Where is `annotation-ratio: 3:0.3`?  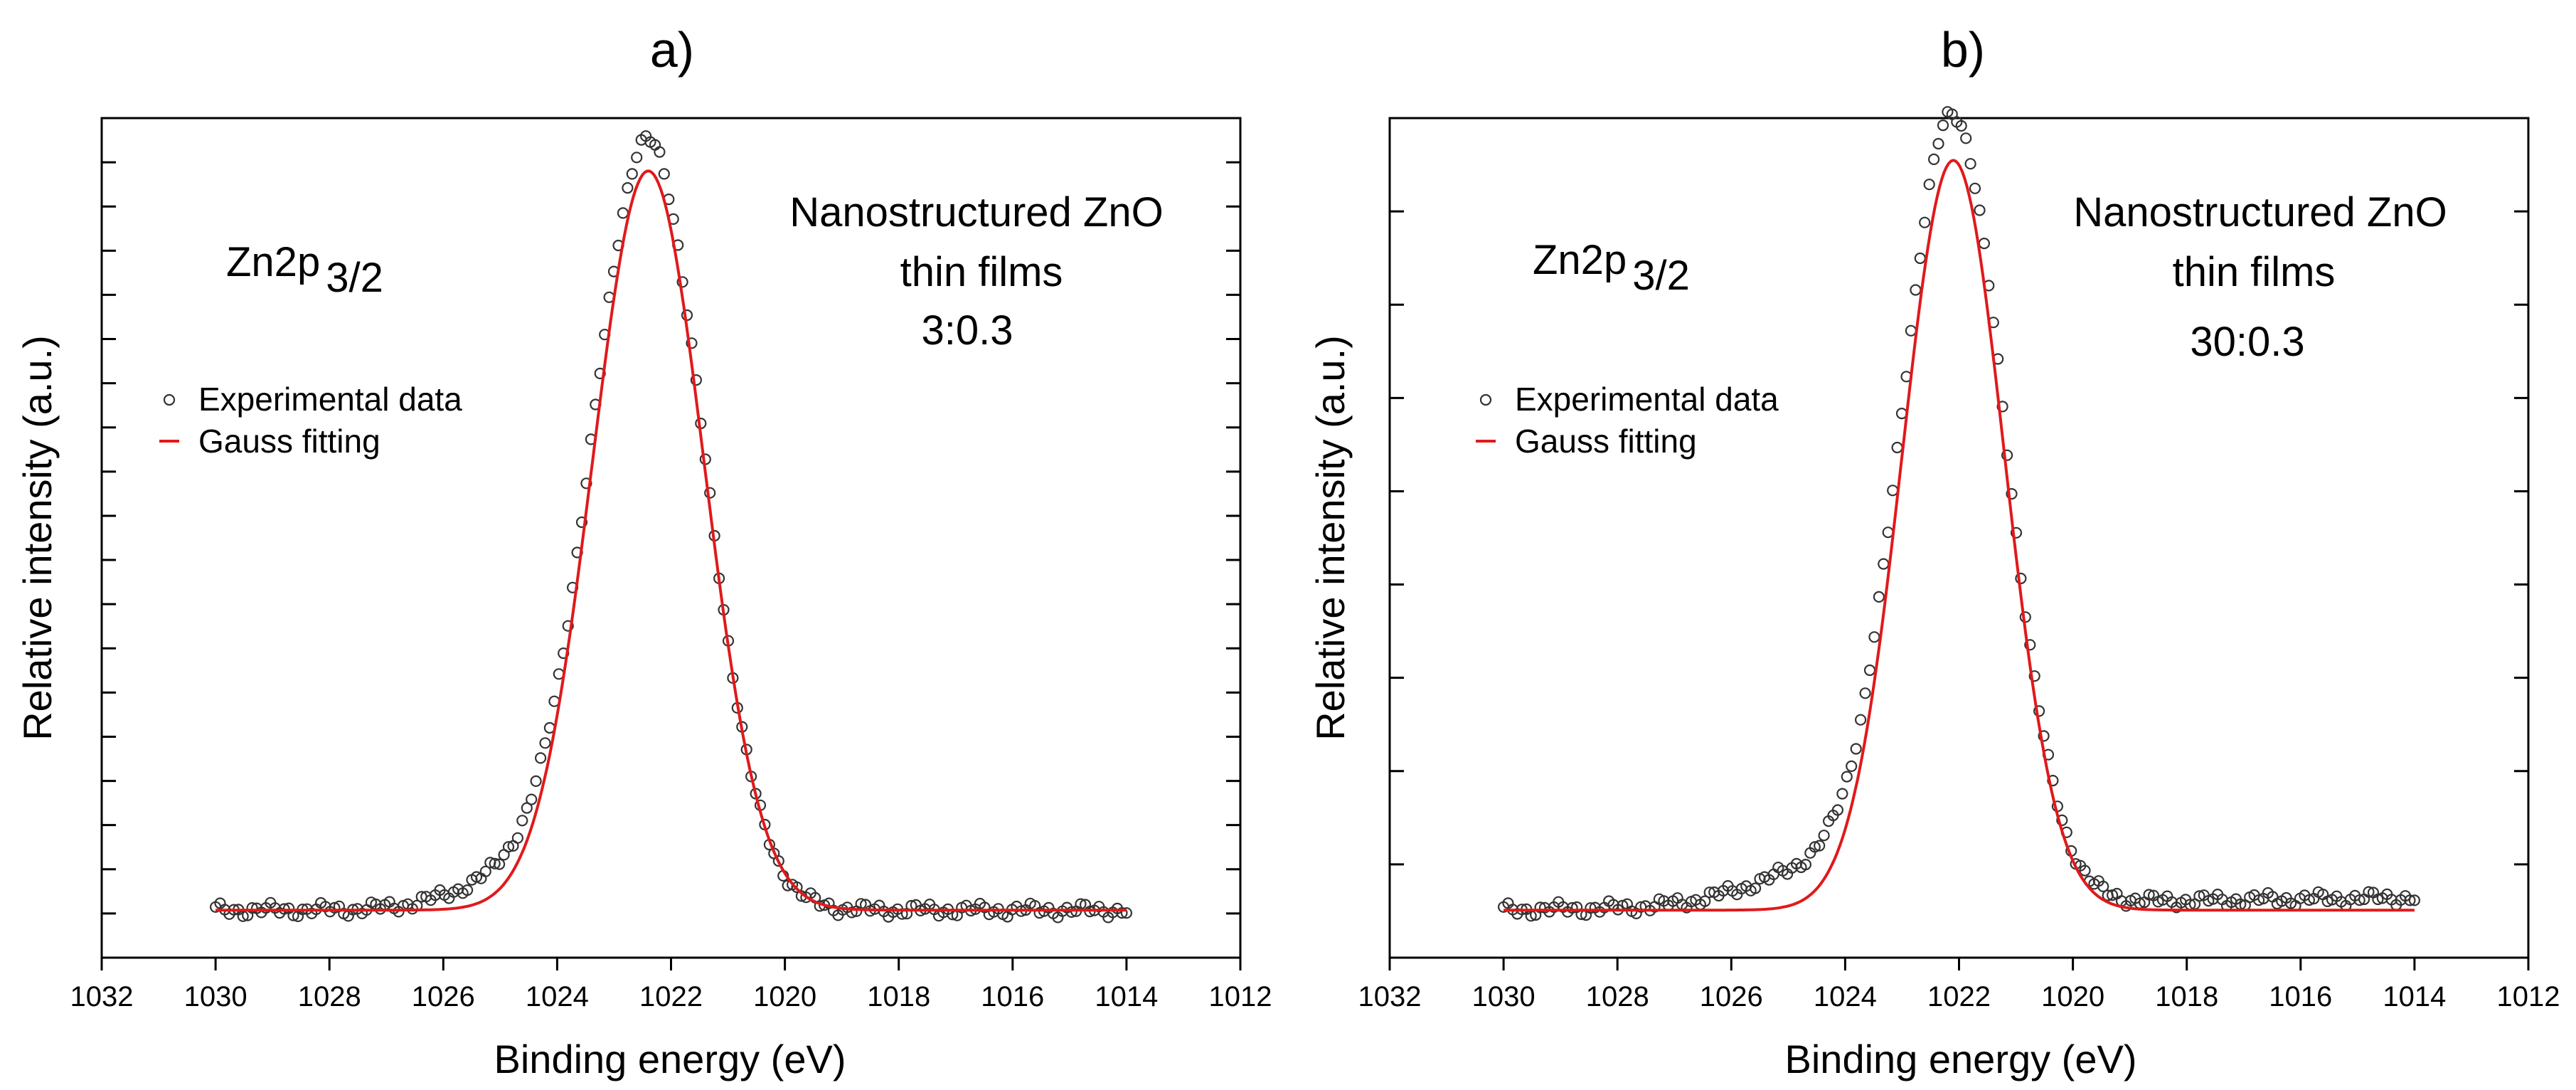 annotation-ratio: 3:0.3 is located at coordinates (967, 330).